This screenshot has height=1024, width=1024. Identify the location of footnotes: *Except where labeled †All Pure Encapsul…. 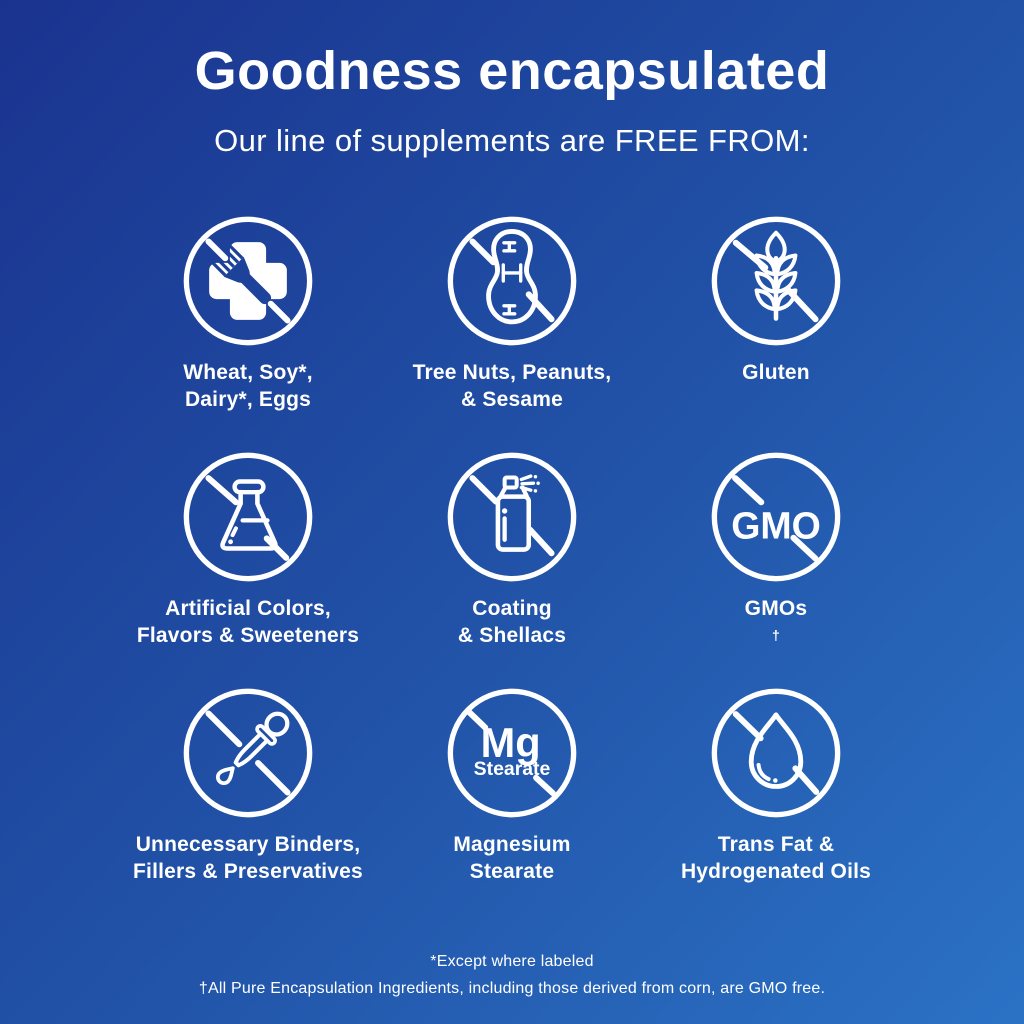
(512, 975).